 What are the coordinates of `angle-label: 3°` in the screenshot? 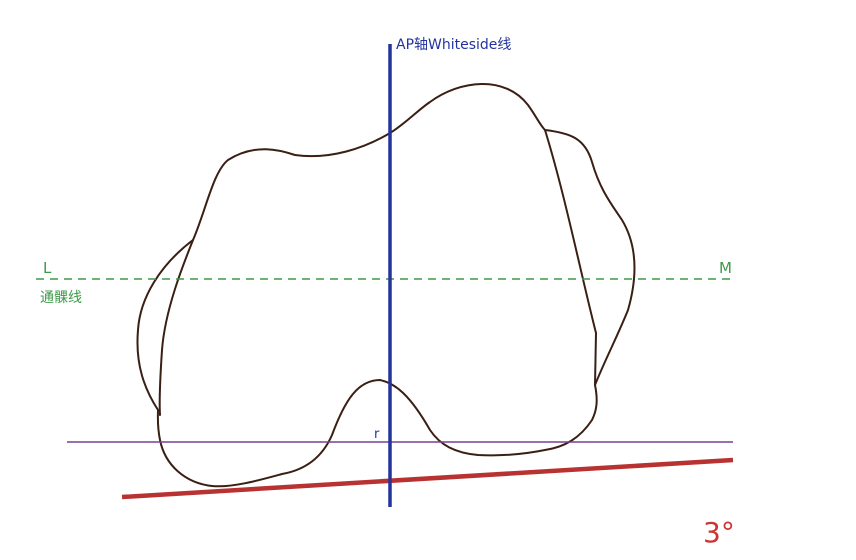 It's located at (719, 532).